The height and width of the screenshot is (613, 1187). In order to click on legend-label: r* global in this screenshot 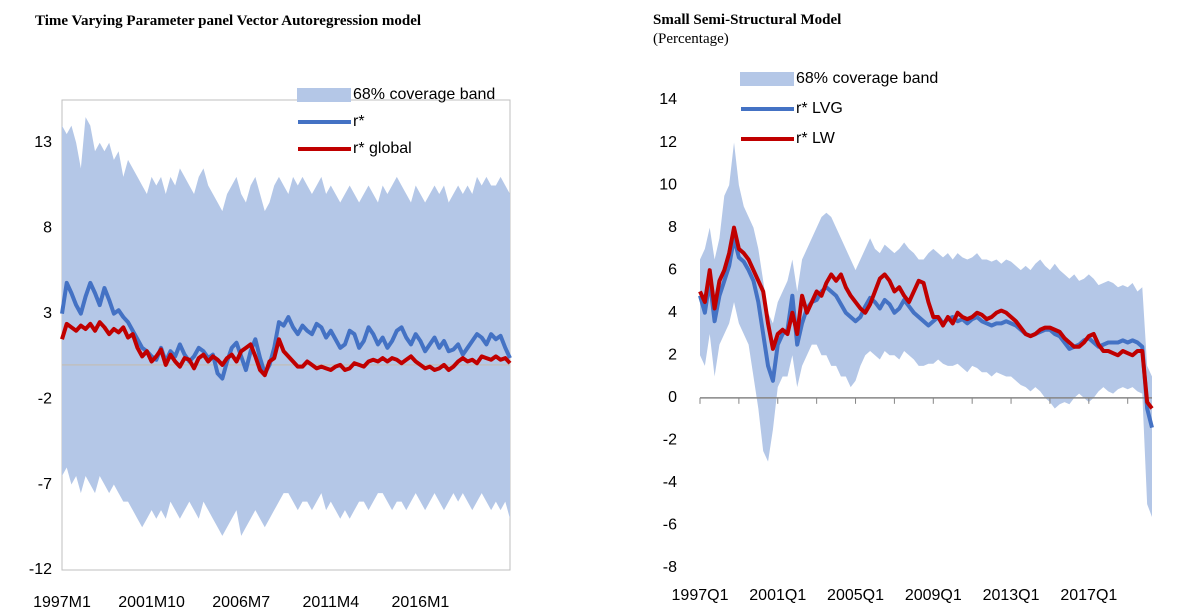, I will do `click(382, 148)`.